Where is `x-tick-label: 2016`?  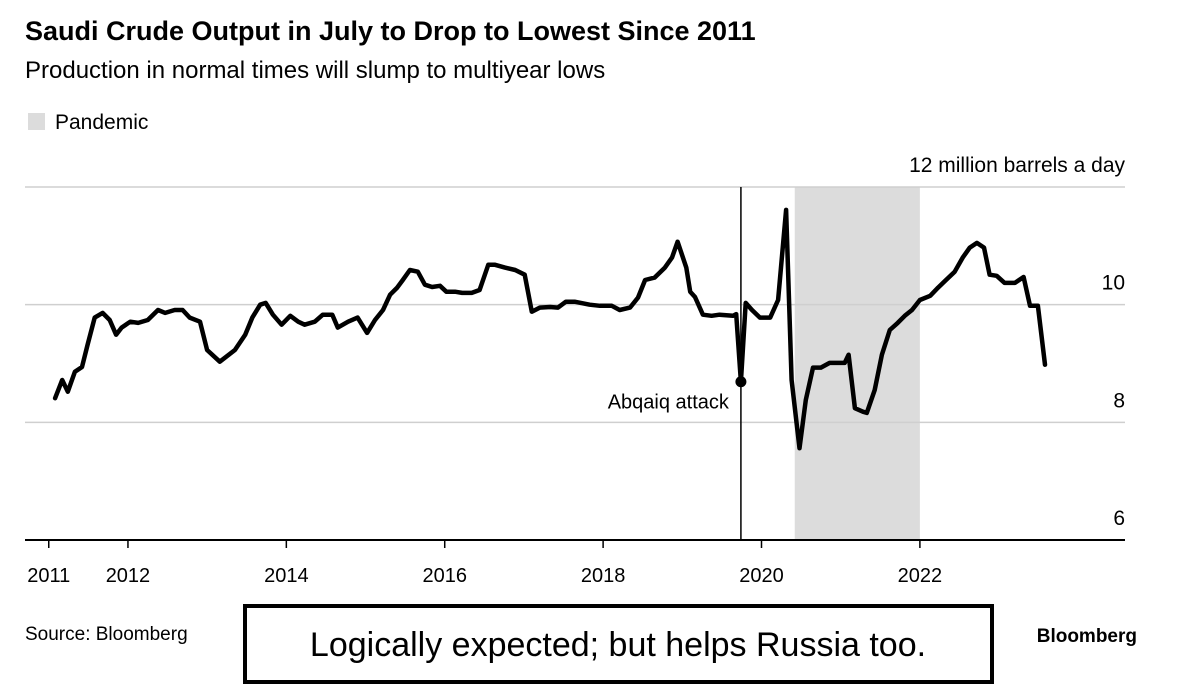
x-tick-label: 2016 is located at coordinates (444, 576).